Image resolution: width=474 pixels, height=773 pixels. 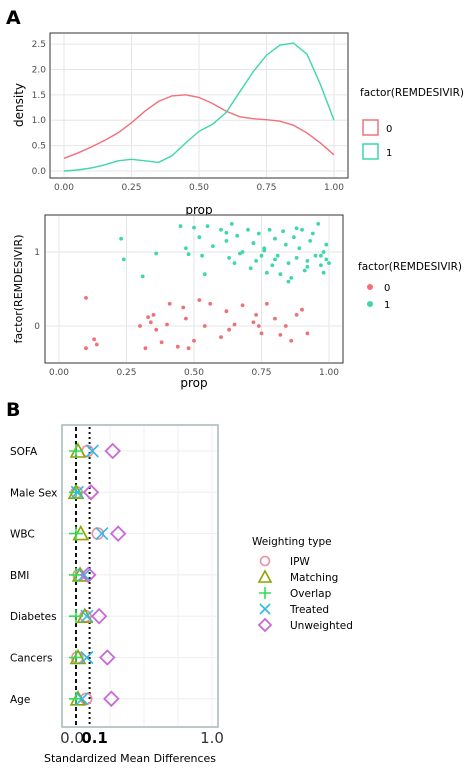 What do you see at coordinates (39, 70) in the screenshot?
I see `density-y-tick-4: 2.0` at bounding box center [39, 70].